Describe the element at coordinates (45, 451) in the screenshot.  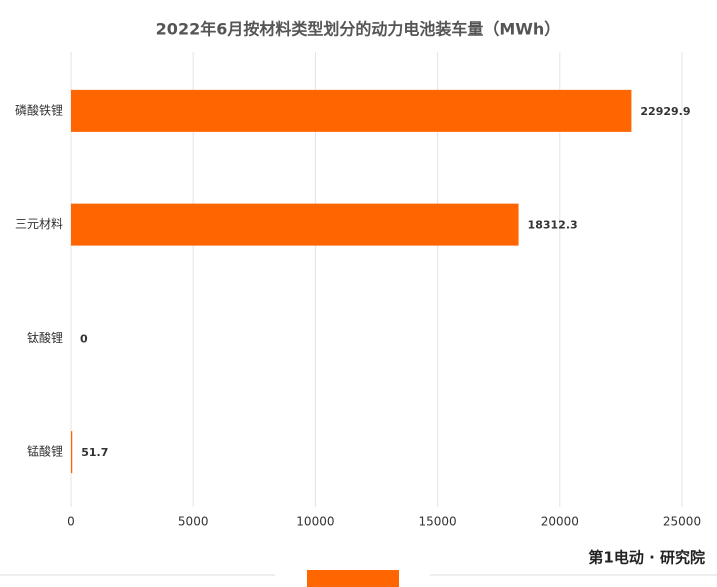
I see `y-tick-label: 锰酸锂` at that location.